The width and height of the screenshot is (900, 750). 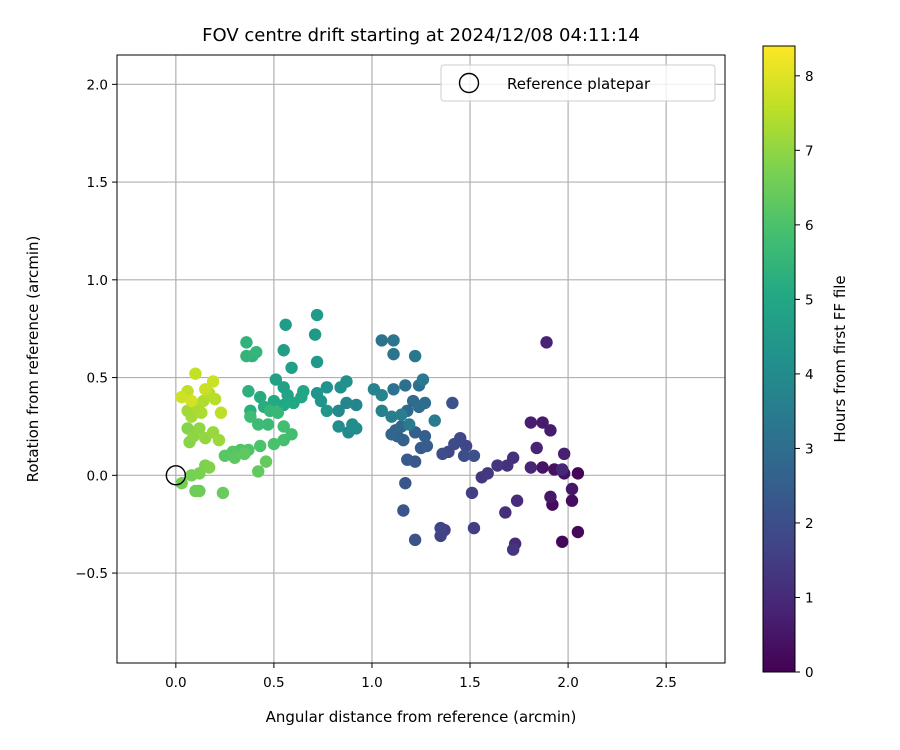 I want to click on colorbar-gradient, so click(x=779, y=359).